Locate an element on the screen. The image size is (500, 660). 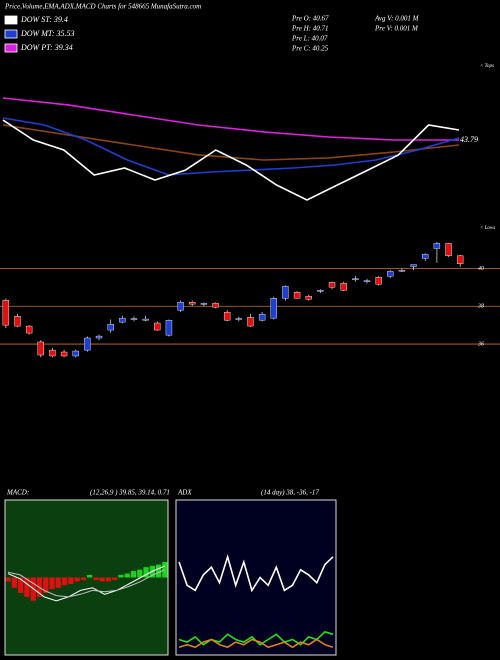
legend-label: DOW ST: 39.4 is located at coordinates (44, 19).